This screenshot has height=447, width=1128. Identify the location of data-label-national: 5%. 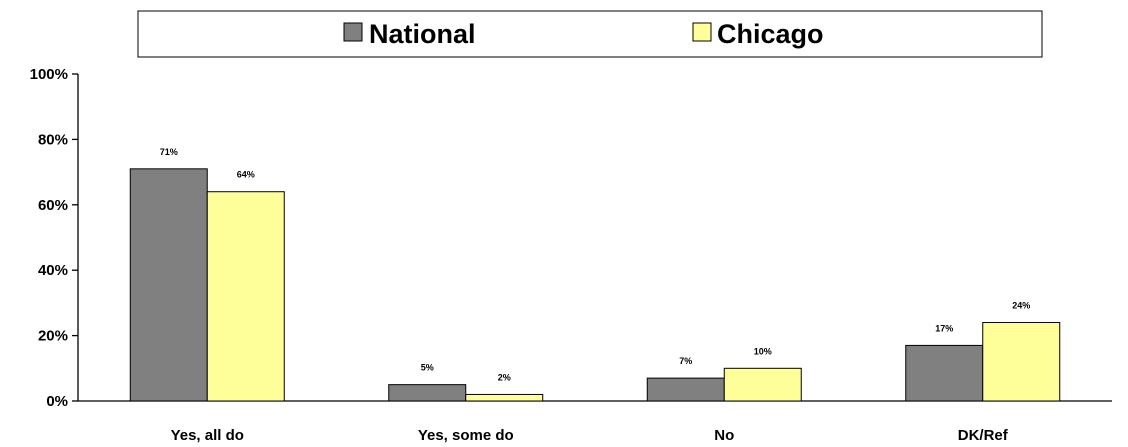
(427, 368).